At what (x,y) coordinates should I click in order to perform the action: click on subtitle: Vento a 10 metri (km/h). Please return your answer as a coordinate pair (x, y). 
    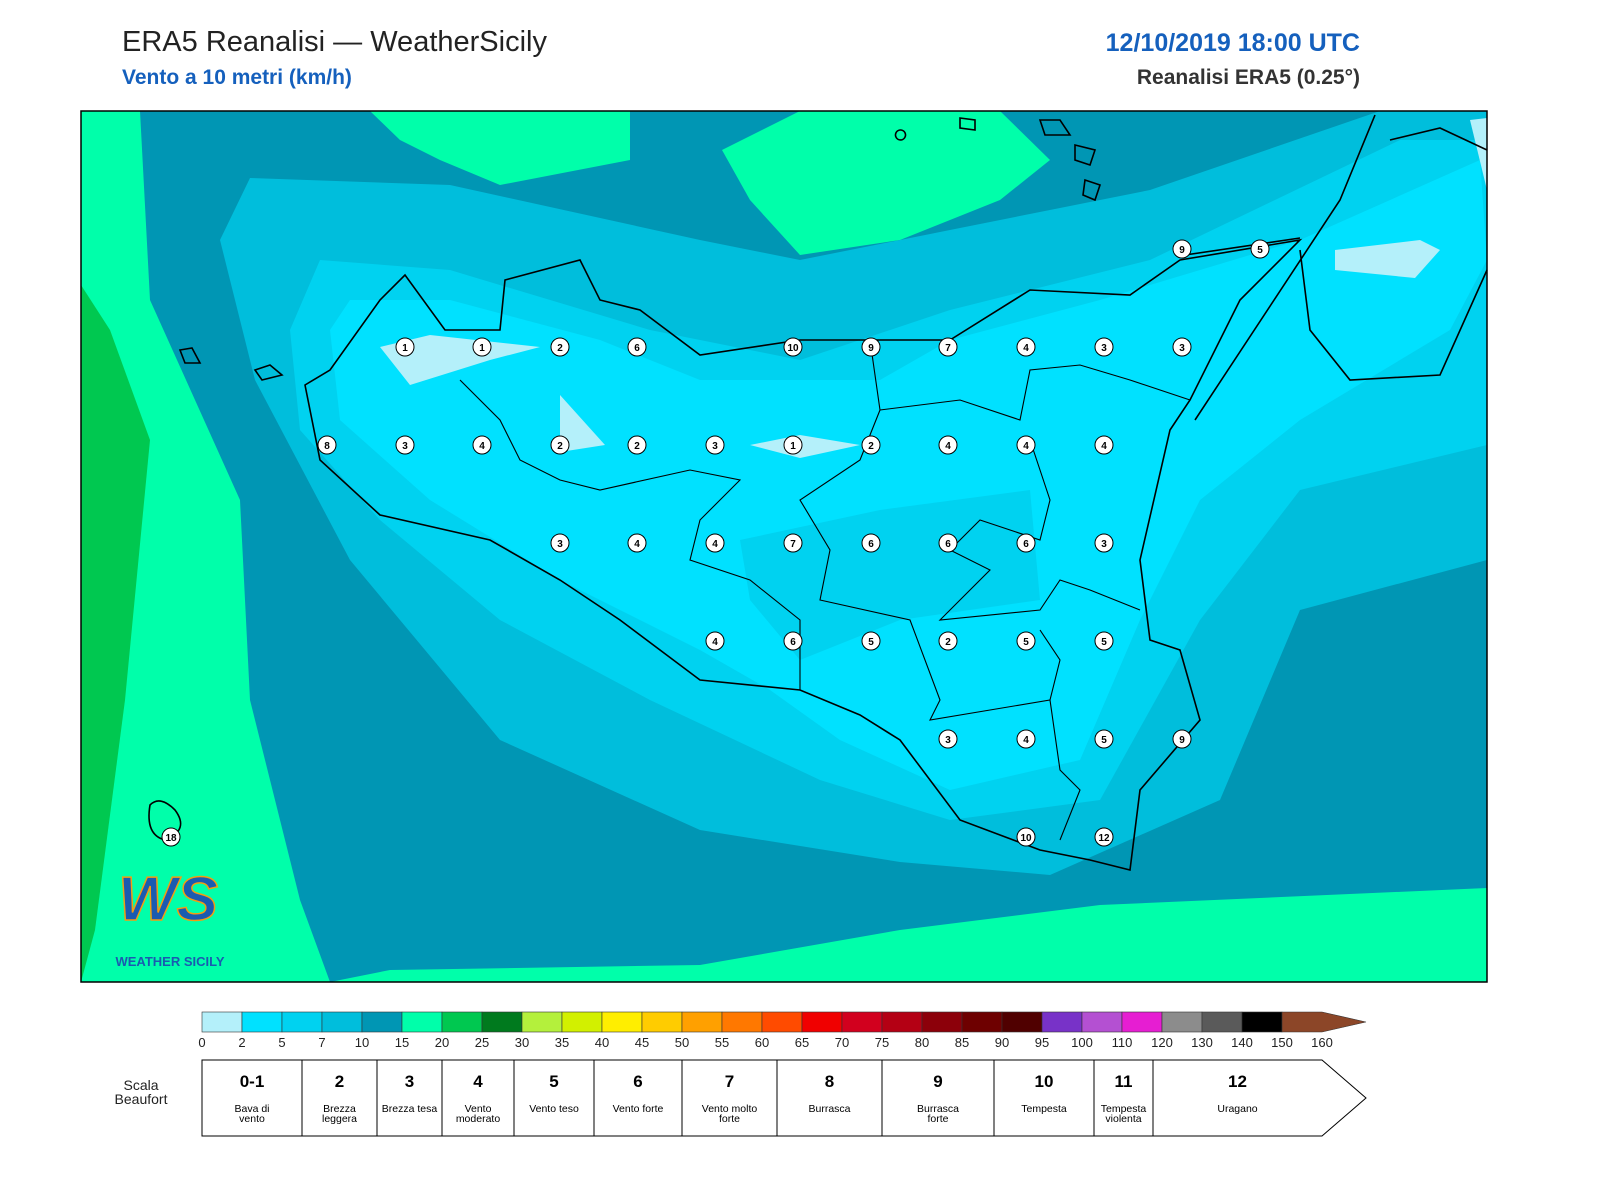
    Looking at the image, I should click on (237, 77).